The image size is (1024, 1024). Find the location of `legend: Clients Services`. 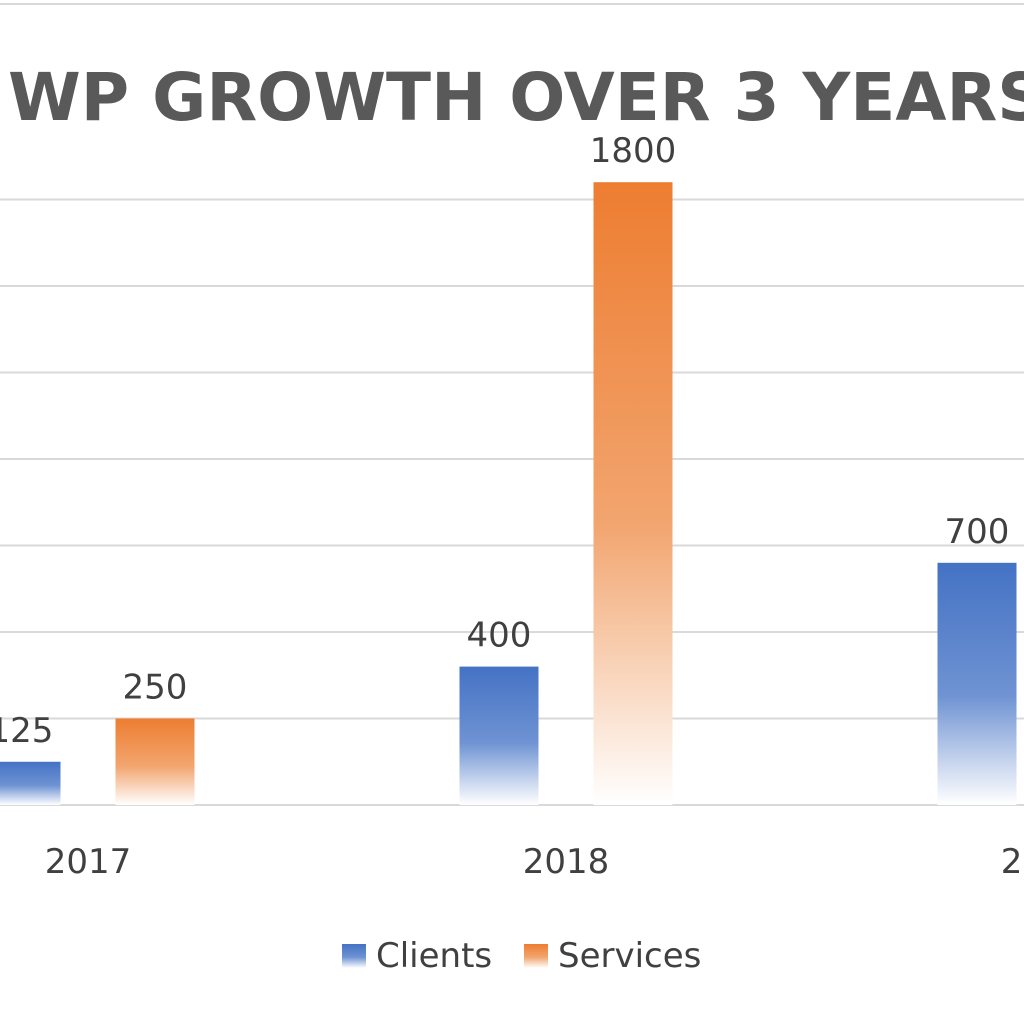

legend: Clients Services is located at coordinates (521, 956).